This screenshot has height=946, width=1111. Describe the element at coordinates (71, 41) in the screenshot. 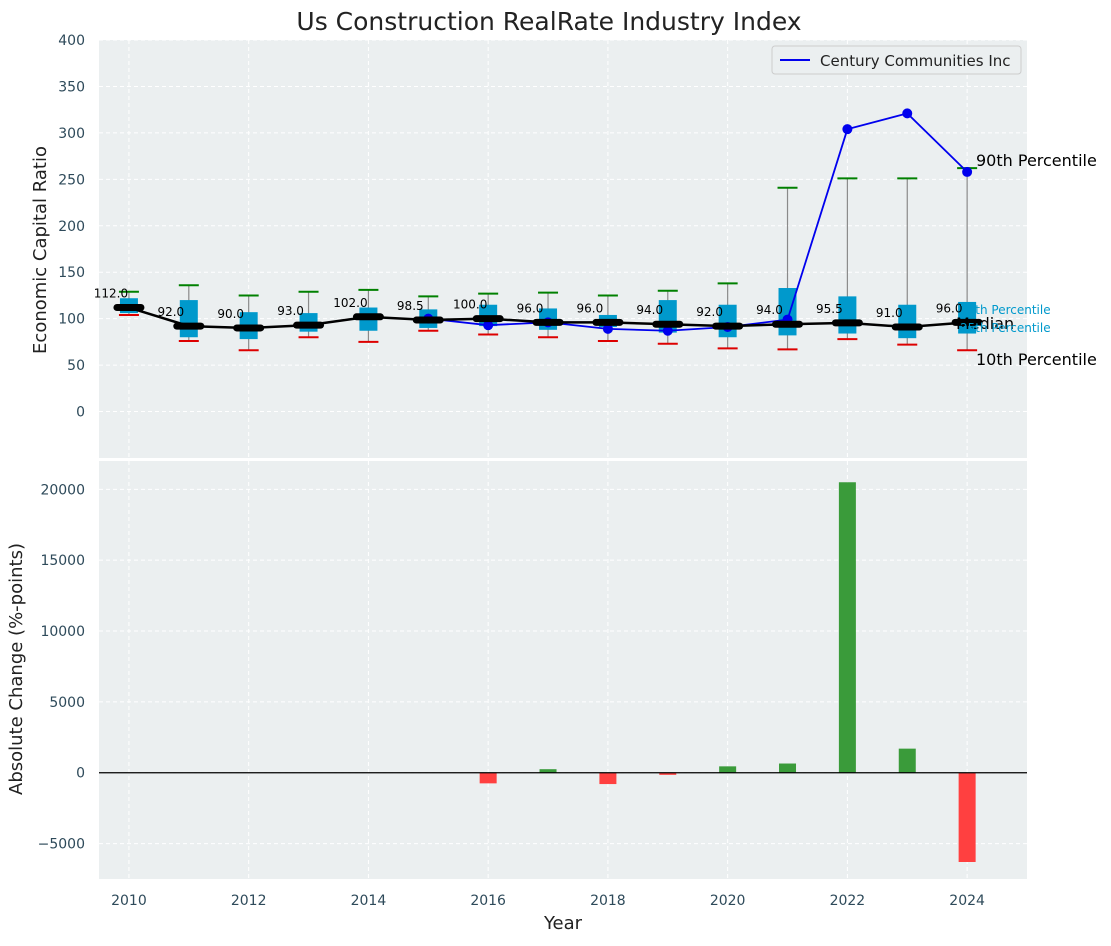

I see `top-y-tick-label: 400` at that location.